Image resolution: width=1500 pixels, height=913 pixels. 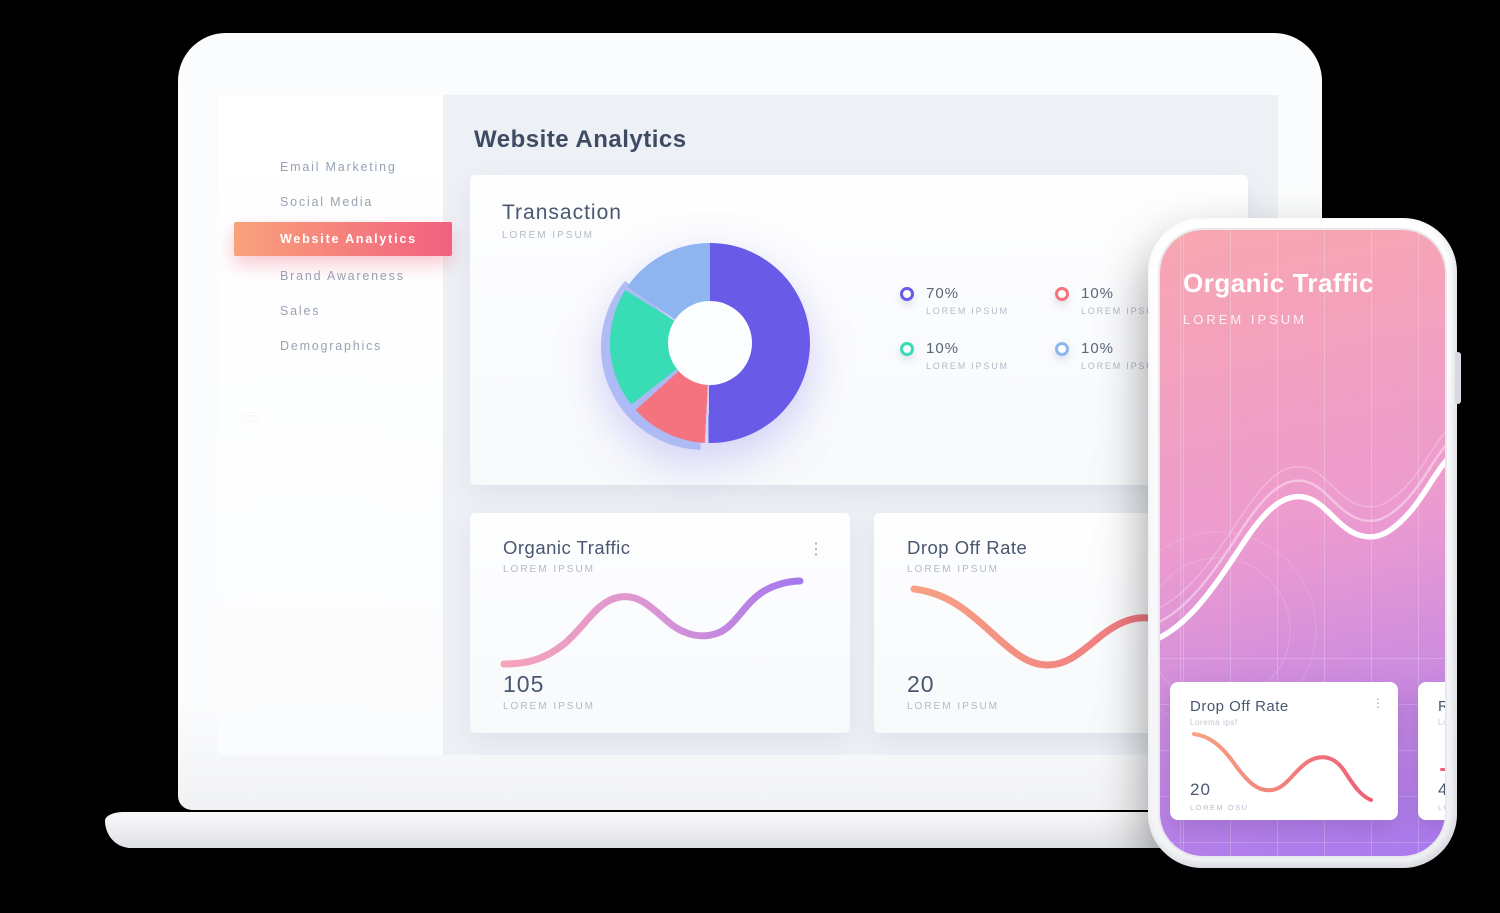 What do you see at coordinates (1441, 789) in the screenshot?
I see `phone-card-value: 4` at bounding box center [1441, 789].